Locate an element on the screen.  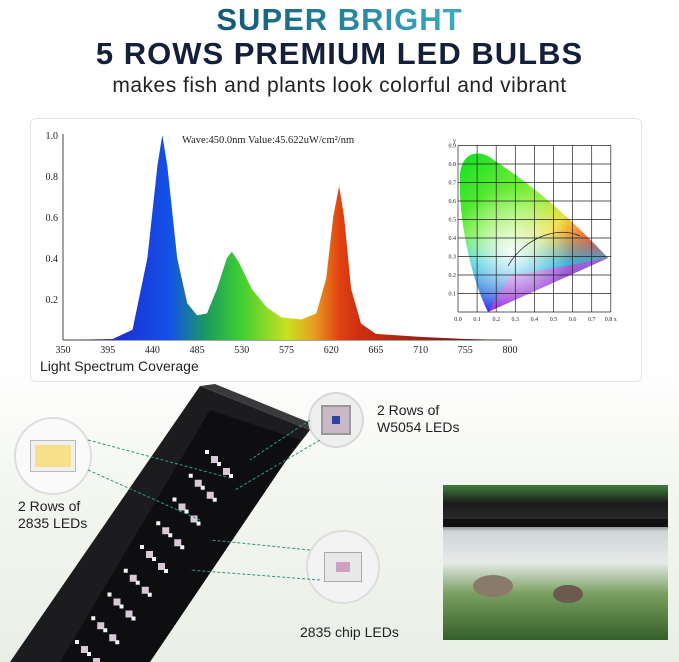
cie-y-tick: 0.4 is located at coordinates (453, 239).